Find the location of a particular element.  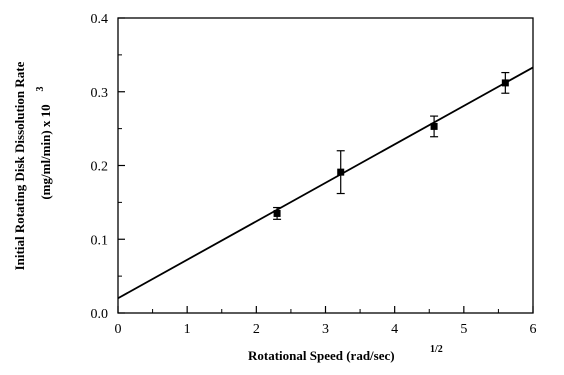

x-tick-label: 5 is located at coordinates (463, 329).